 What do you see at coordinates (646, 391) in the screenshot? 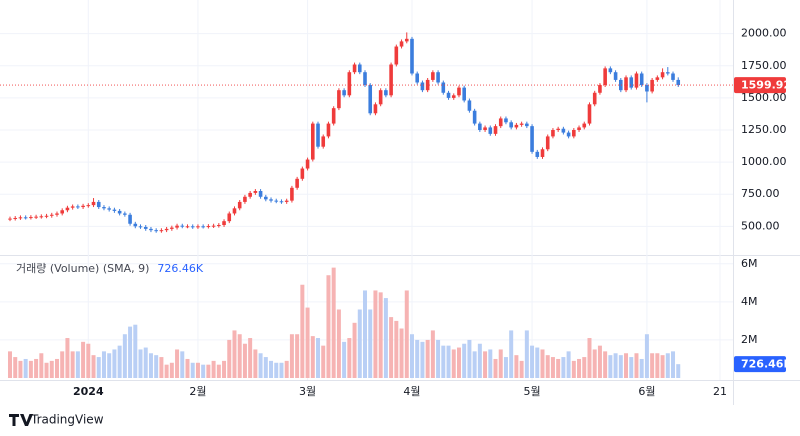
I see `x-tick-label: 6월` at bounding box center [646, 391].